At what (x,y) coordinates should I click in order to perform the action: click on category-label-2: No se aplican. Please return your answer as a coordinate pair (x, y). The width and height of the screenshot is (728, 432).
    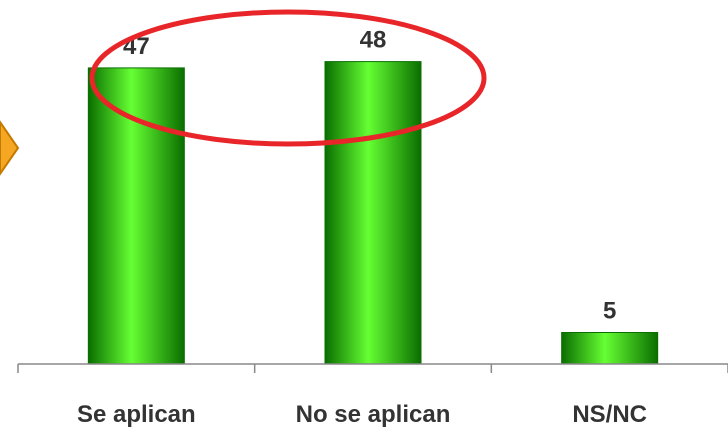
    Looking at the image, I should click on (373, 414).